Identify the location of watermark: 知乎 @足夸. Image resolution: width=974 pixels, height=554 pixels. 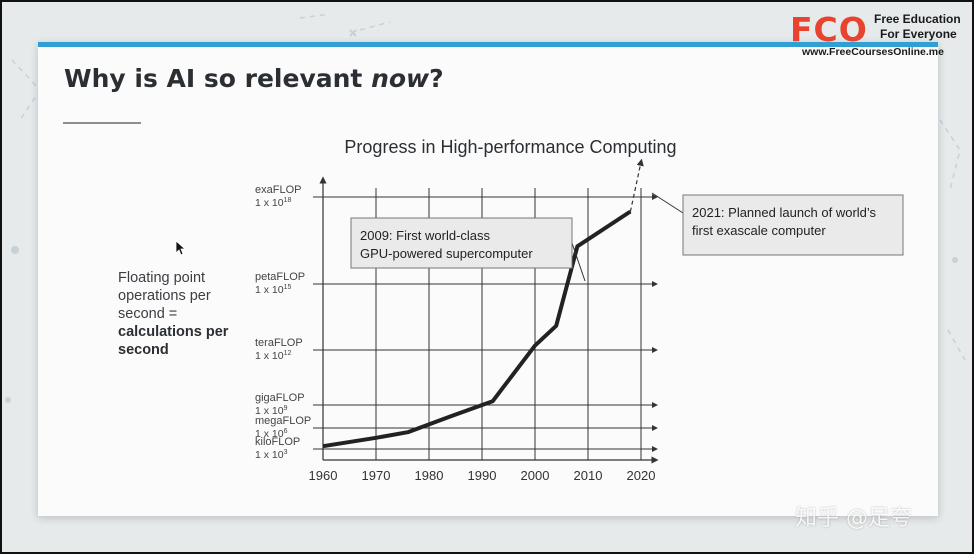
(853, 518).